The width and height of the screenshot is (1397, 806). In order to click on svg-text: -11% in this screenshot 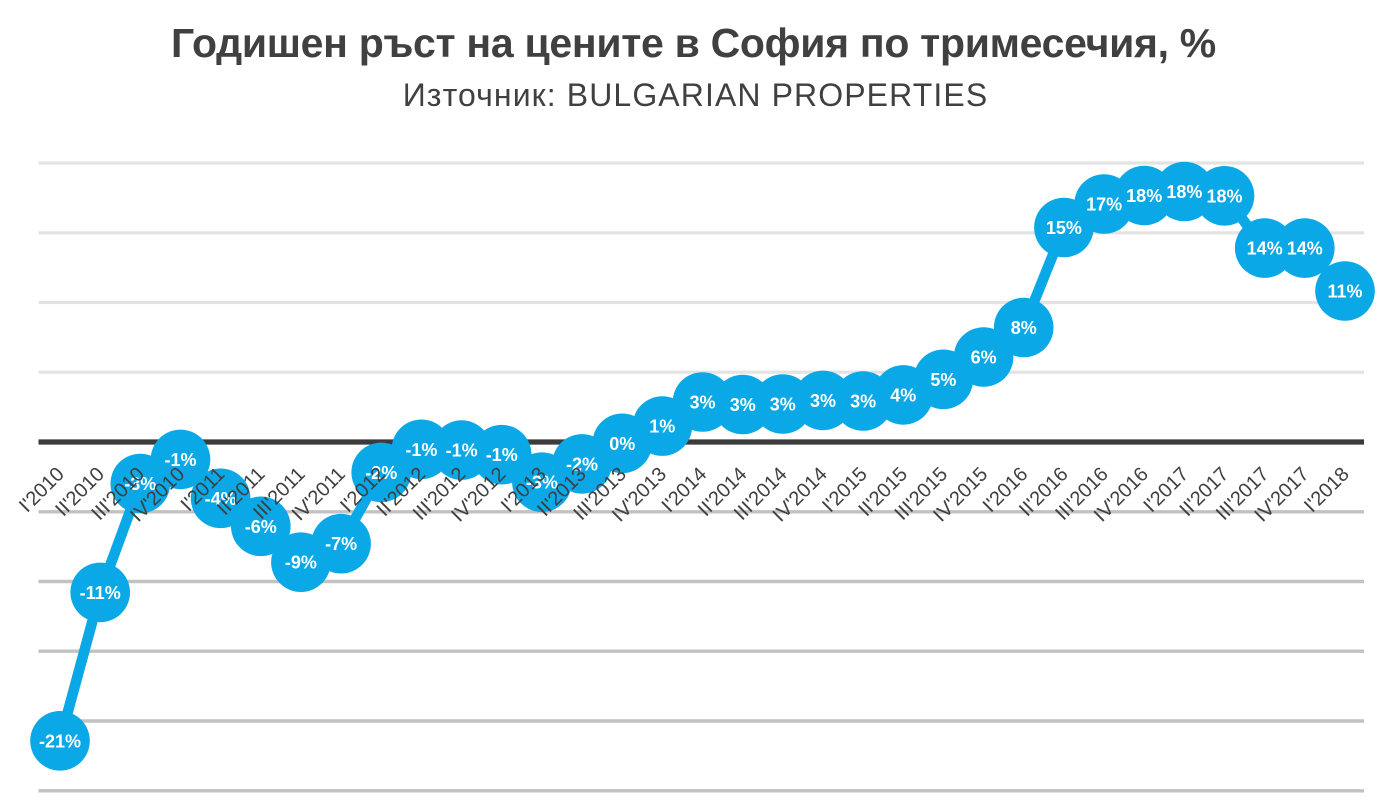, I will do `click(100, 593)`.